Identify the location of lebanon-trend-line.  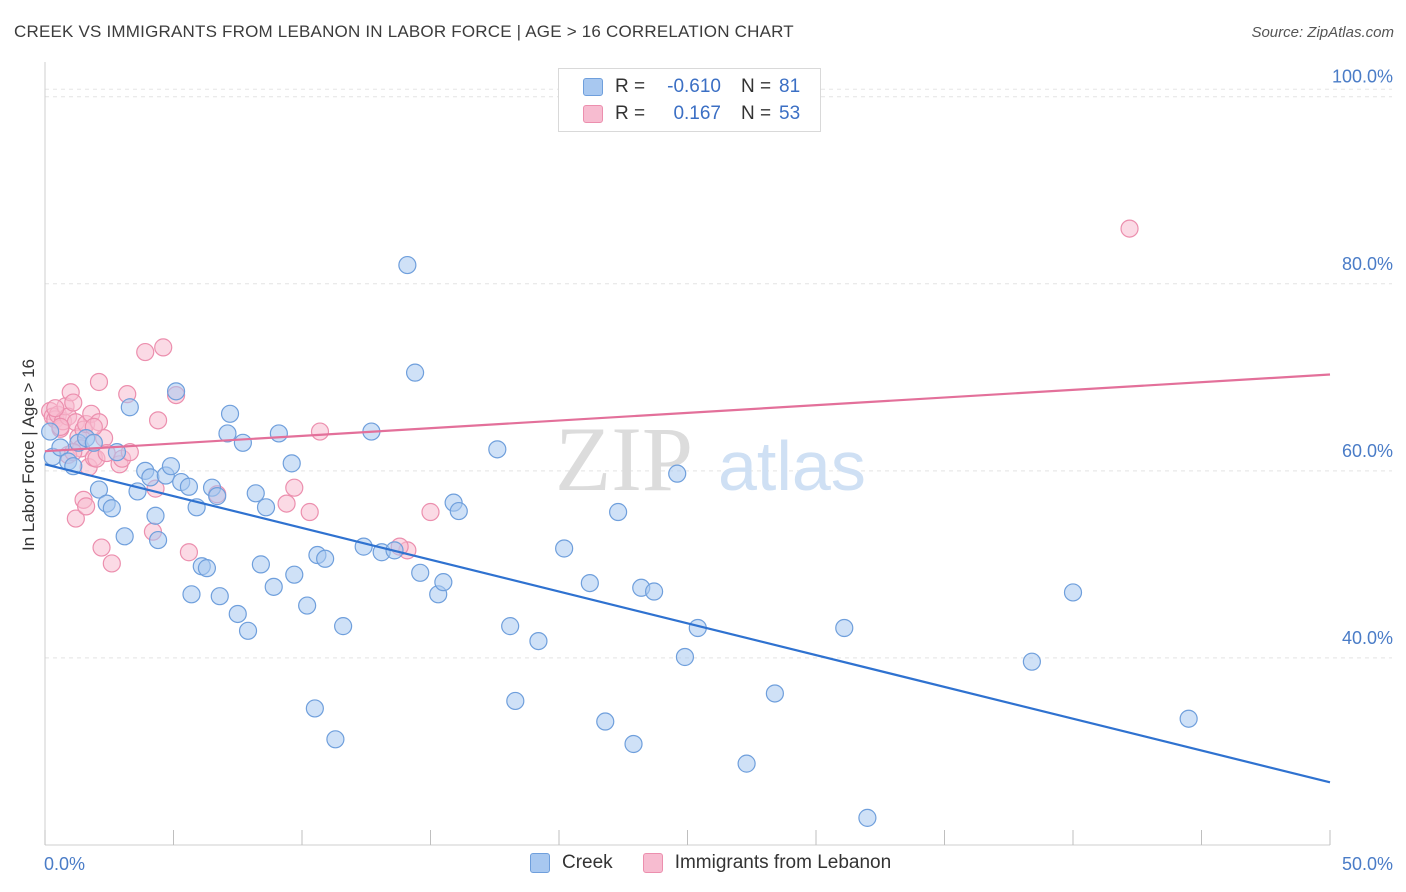
(687, 413).